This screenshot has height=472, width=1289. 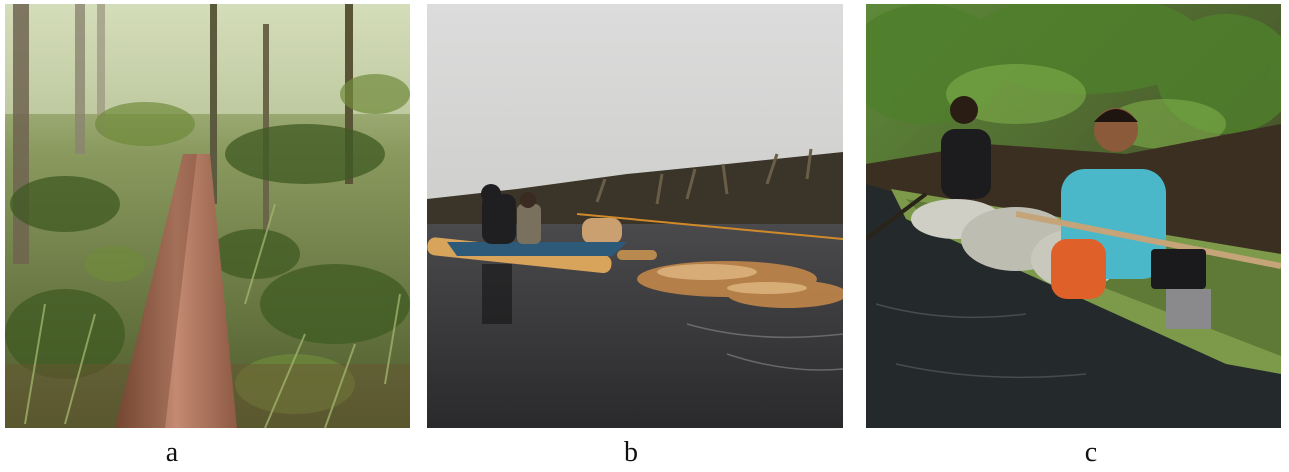 What do you see at coordinates (172, 452) in the screenshot?
I see `panel-label-a: a` at bounding box center [172, 452].